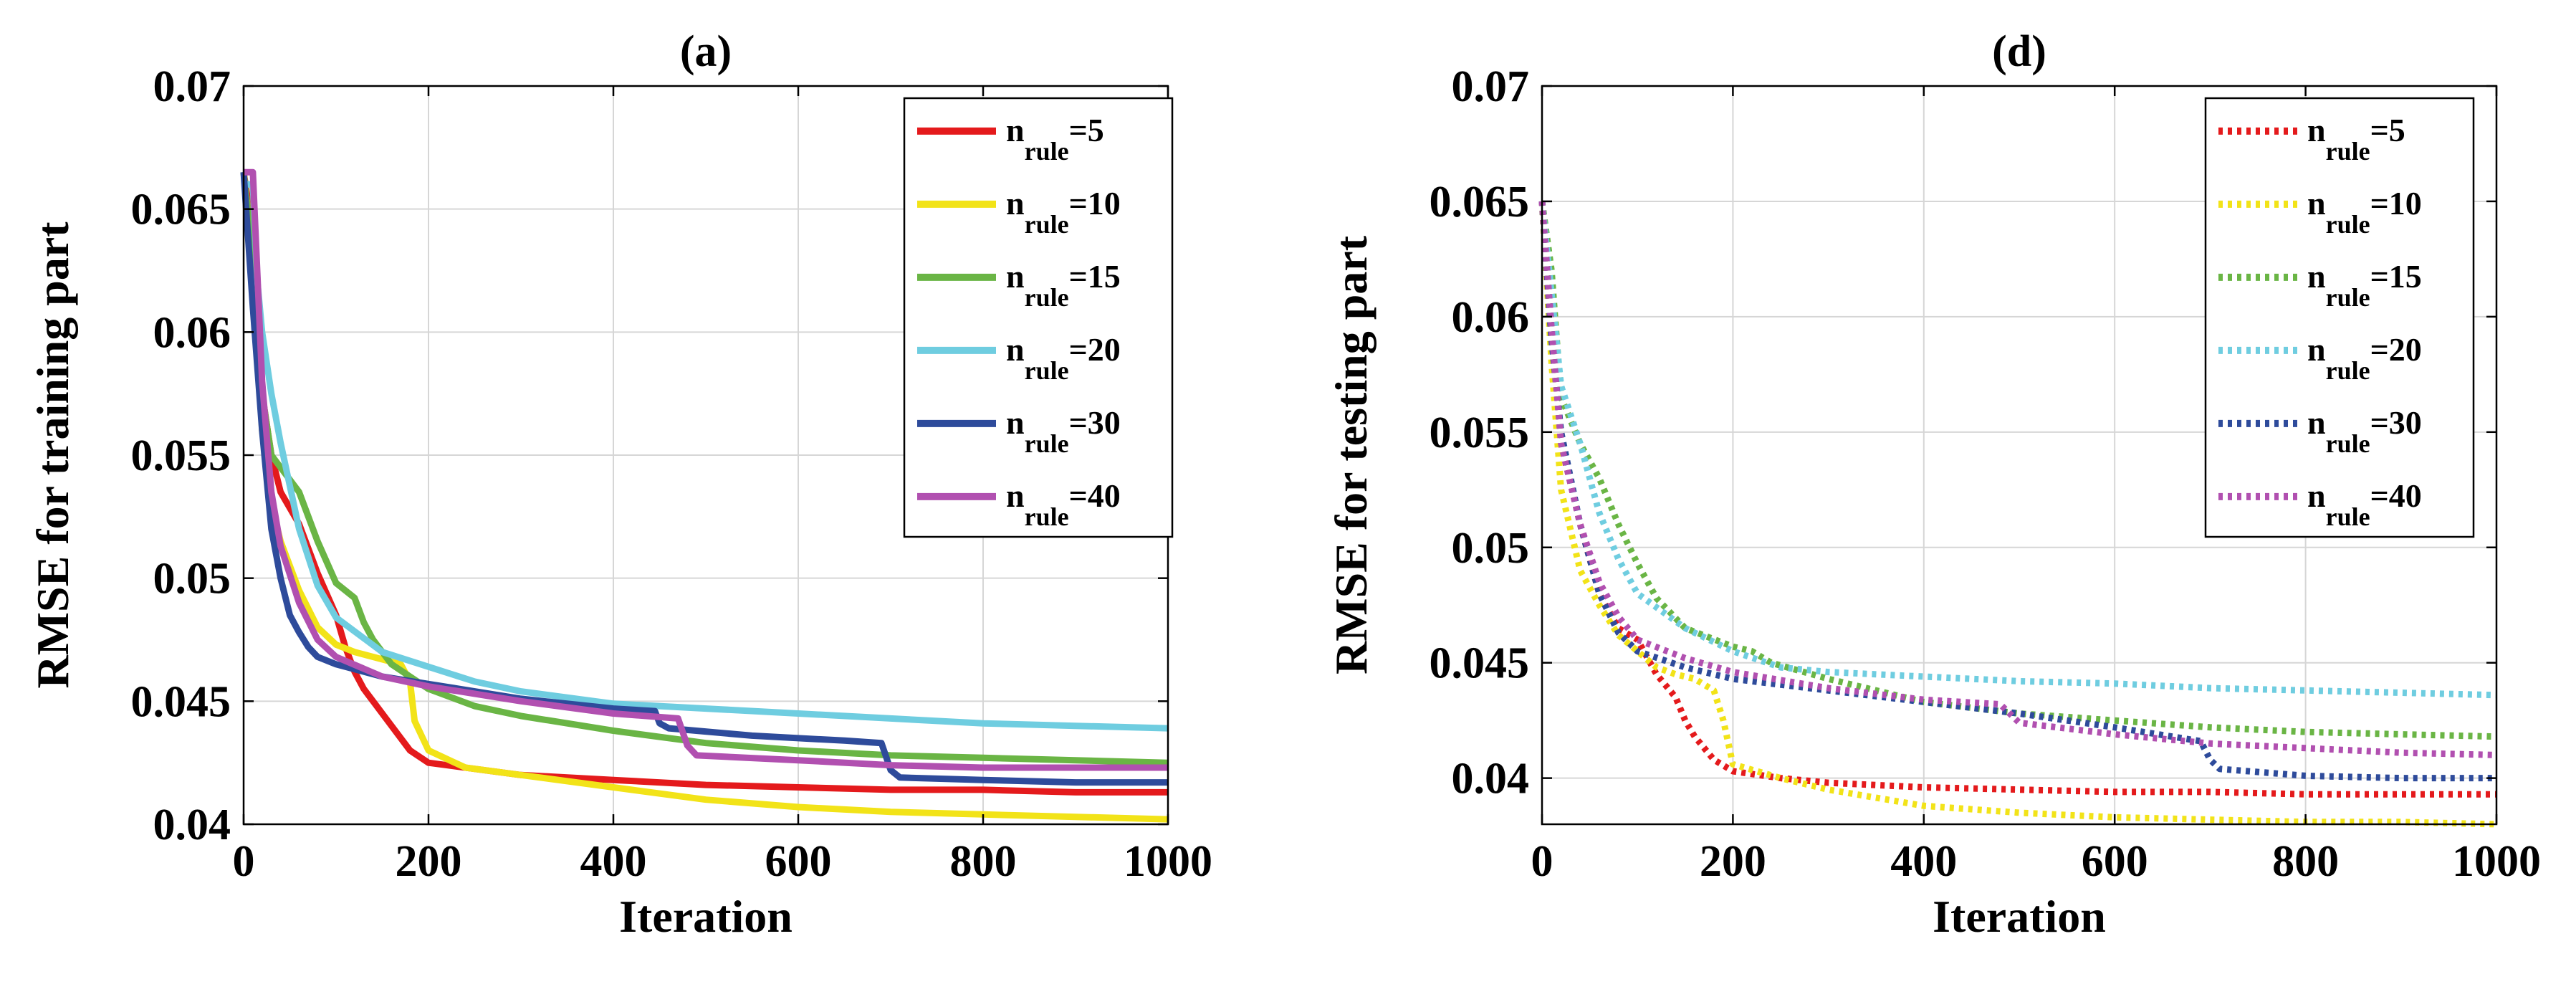  What do you see at coordinates (2019, 52) in the screenshot?
I see `chart-title: (d)` at bounding box center [2019, 52].